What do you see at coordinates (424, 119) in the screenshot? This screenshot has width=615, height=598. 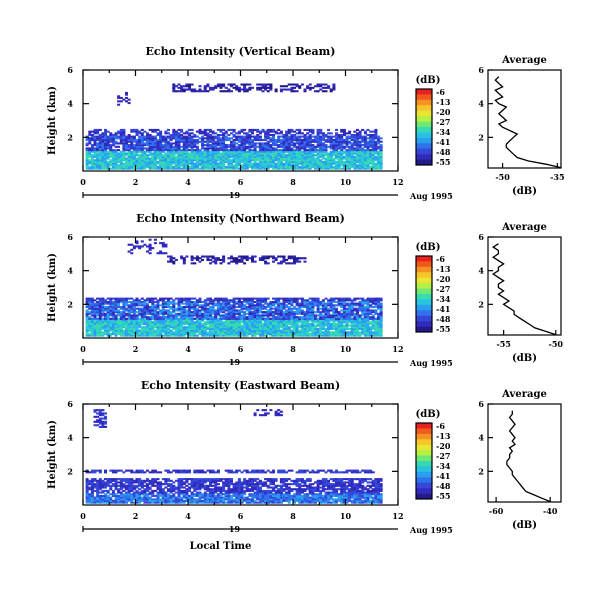 I see `colorbar-swatch` at bounding box center [424, 119].